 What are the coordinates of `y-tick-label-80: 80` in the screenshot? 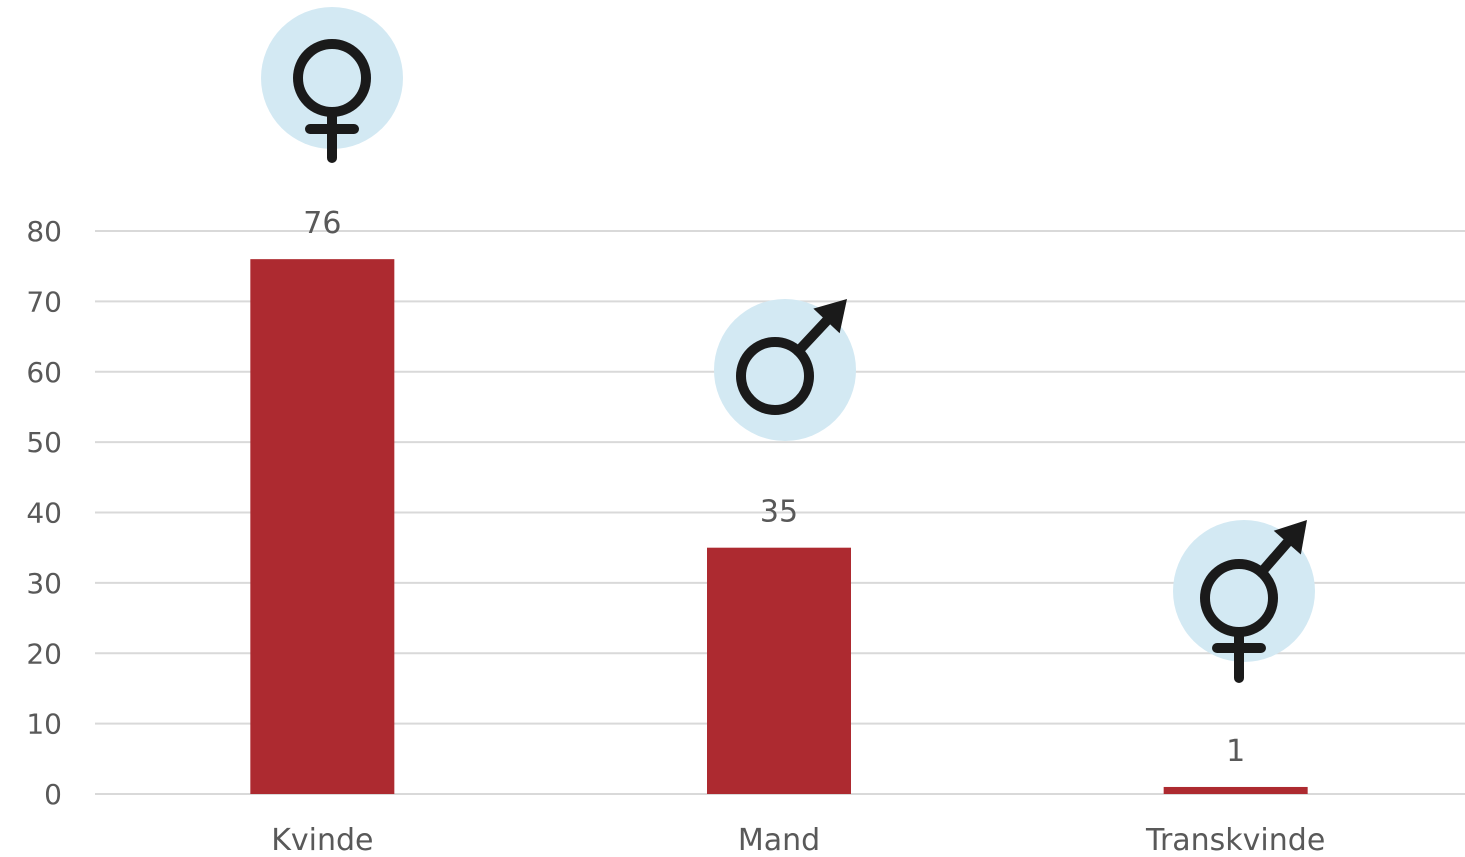 It's located at (44, 231).